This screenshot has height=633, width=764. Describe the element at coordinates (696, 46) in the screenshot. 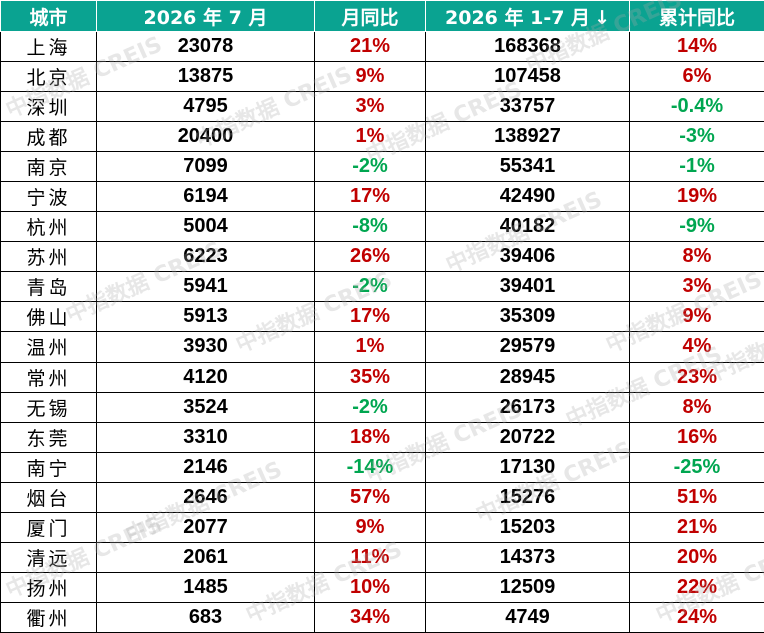

I see `cell-ytd-change: 14%` at that location.